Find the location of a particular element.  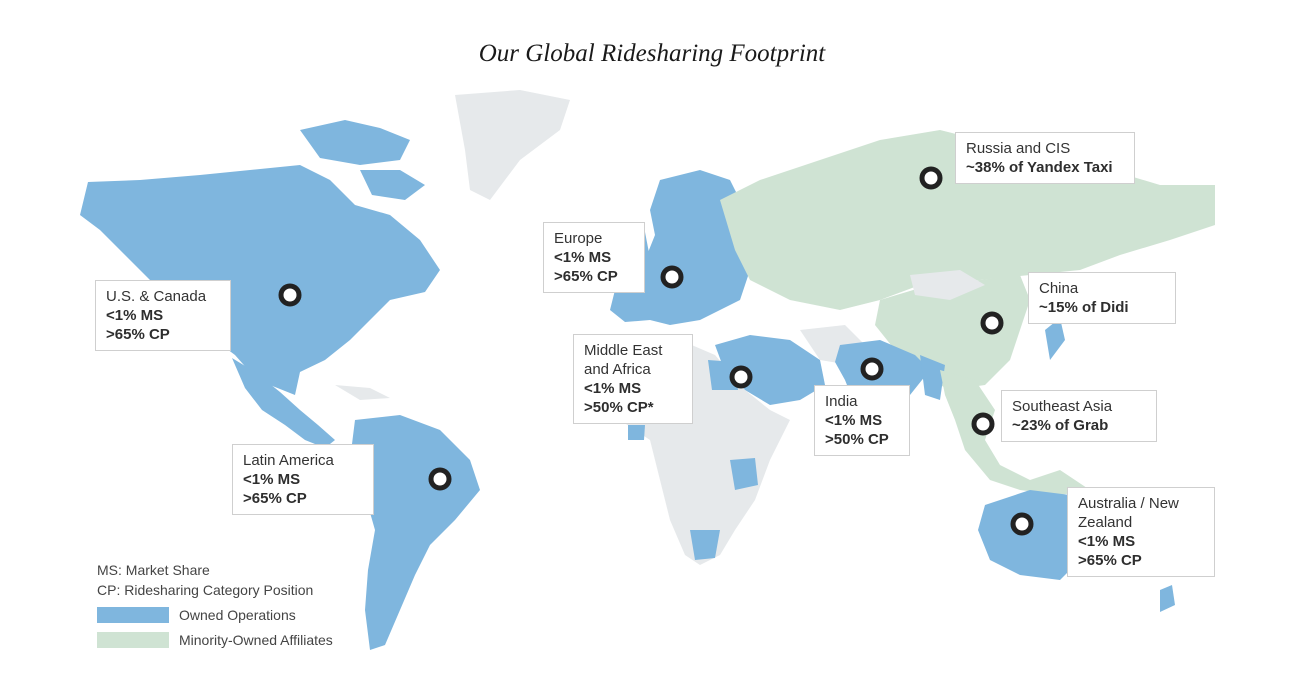

china-marker is located at coordinates (992, 323).